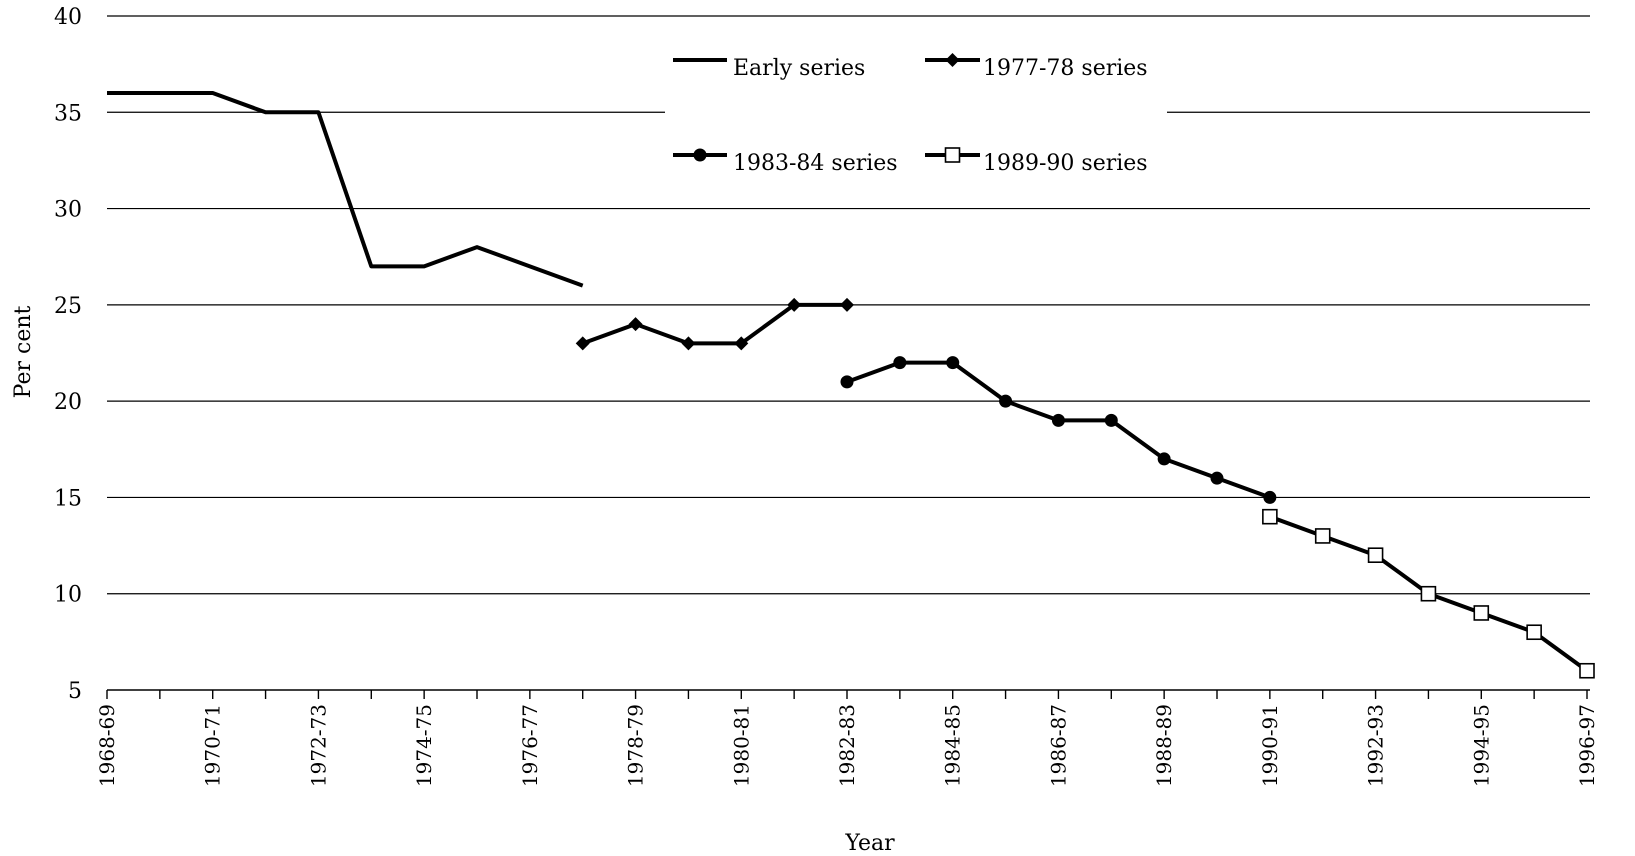 This screenshot has height=856, width=1635. Describe the element at coordinates (68, 498) in the screenshot. I see `y-tick-label-15: 15` at that location.